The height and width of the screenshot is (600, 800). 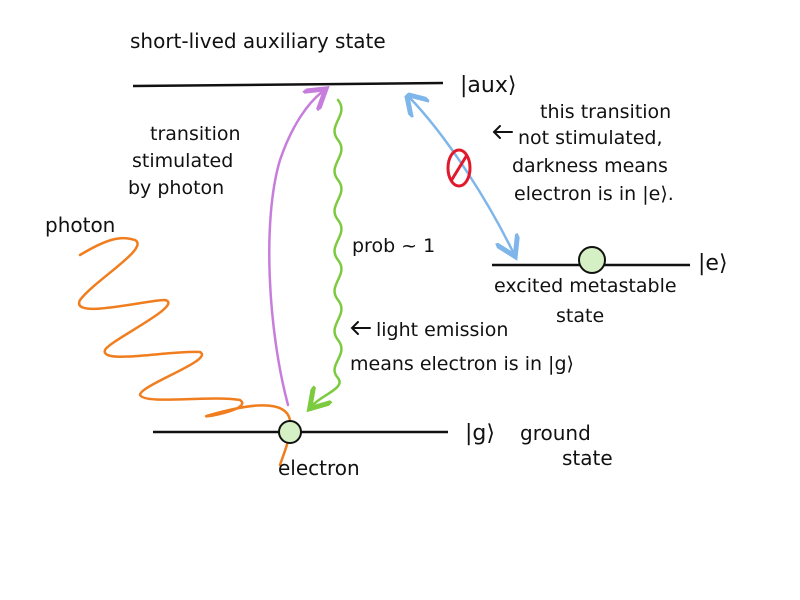 What do you see at coordinates (713, 263) in the screenshot?
I see `e-ket-label: |e⟩` at bounding box center [713, 263].